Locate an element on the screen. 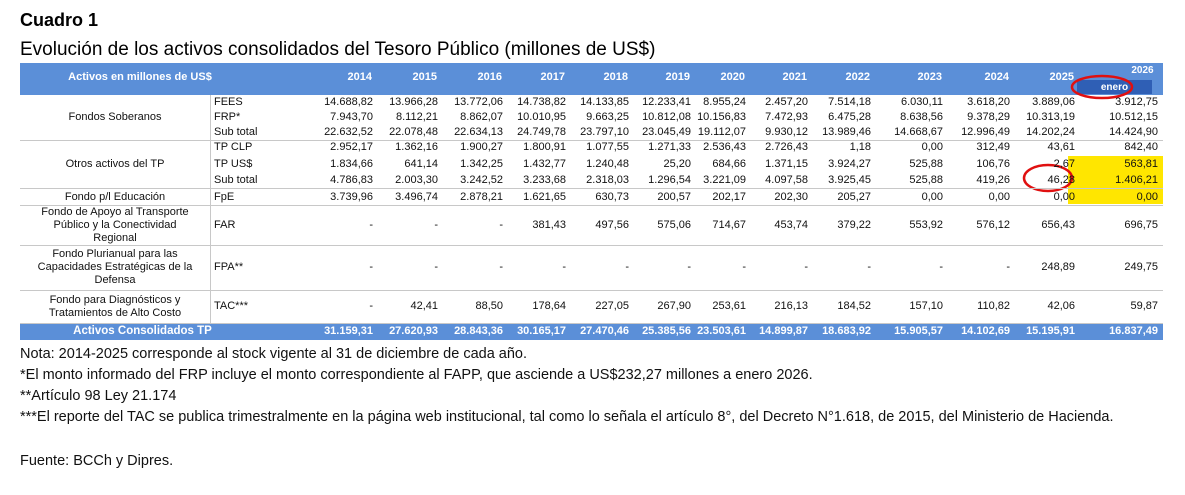  total-bg is located at coordinates (591, 331).